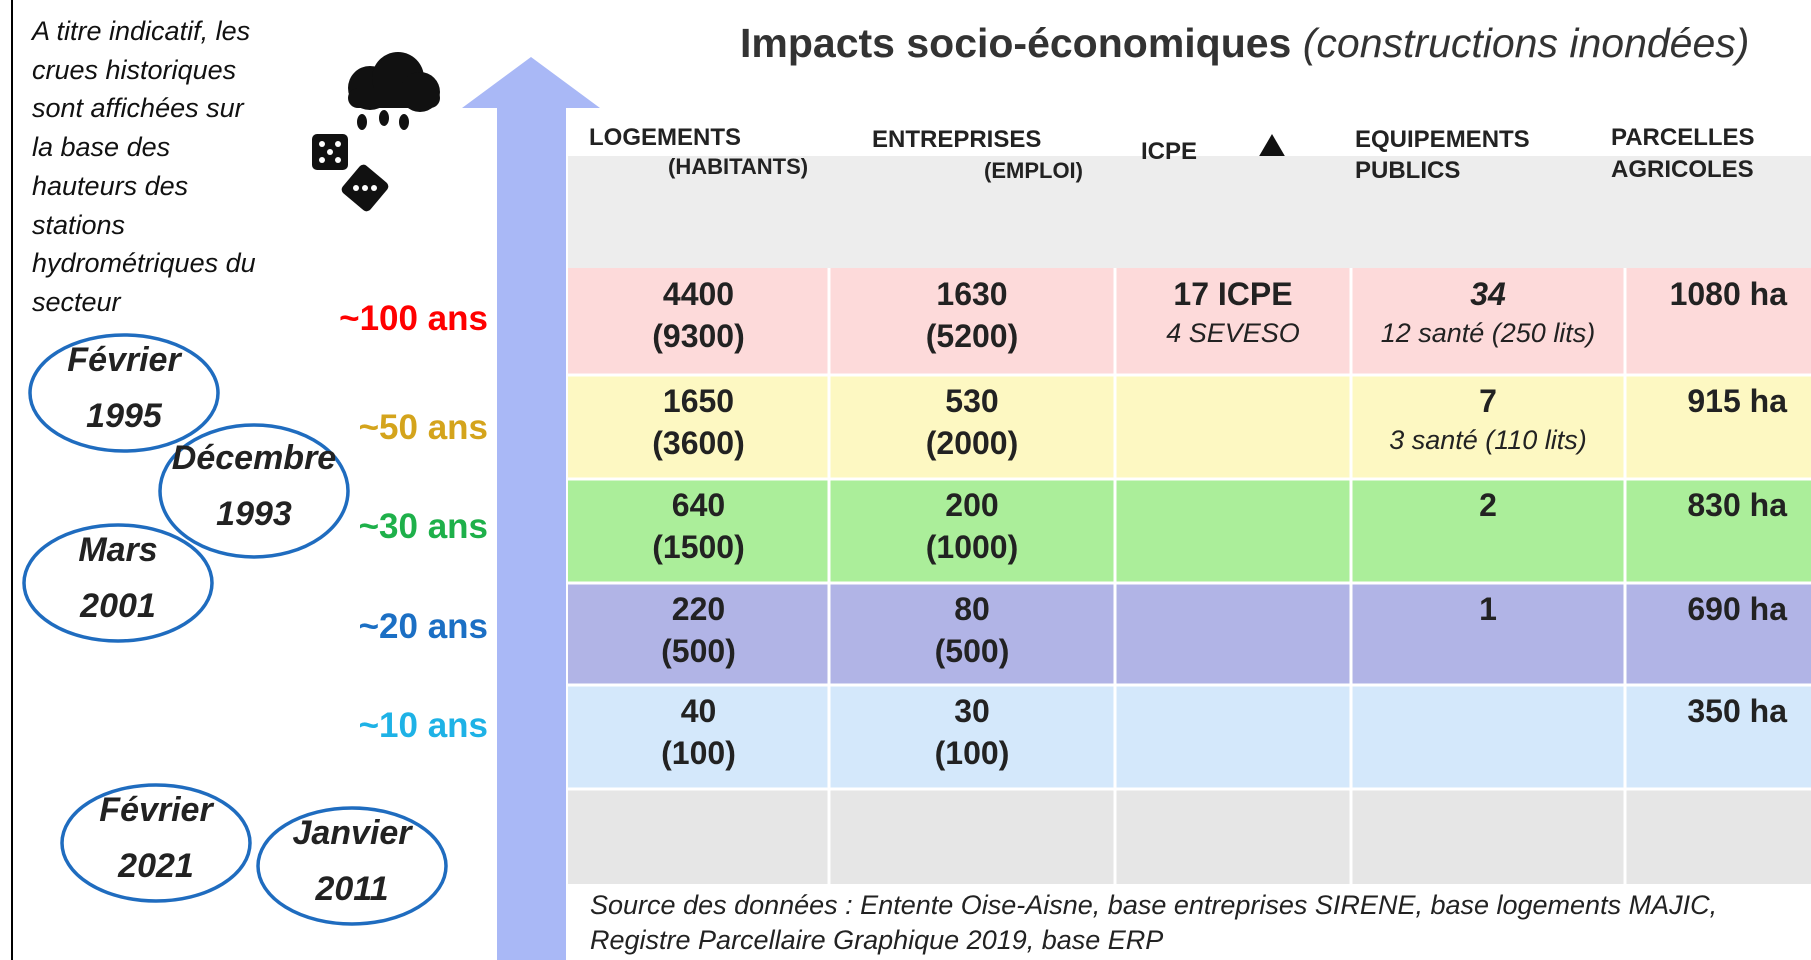  Describe the element at coordinates (698, 505) in the screenshot. I see `cell-text: 640` at that location.